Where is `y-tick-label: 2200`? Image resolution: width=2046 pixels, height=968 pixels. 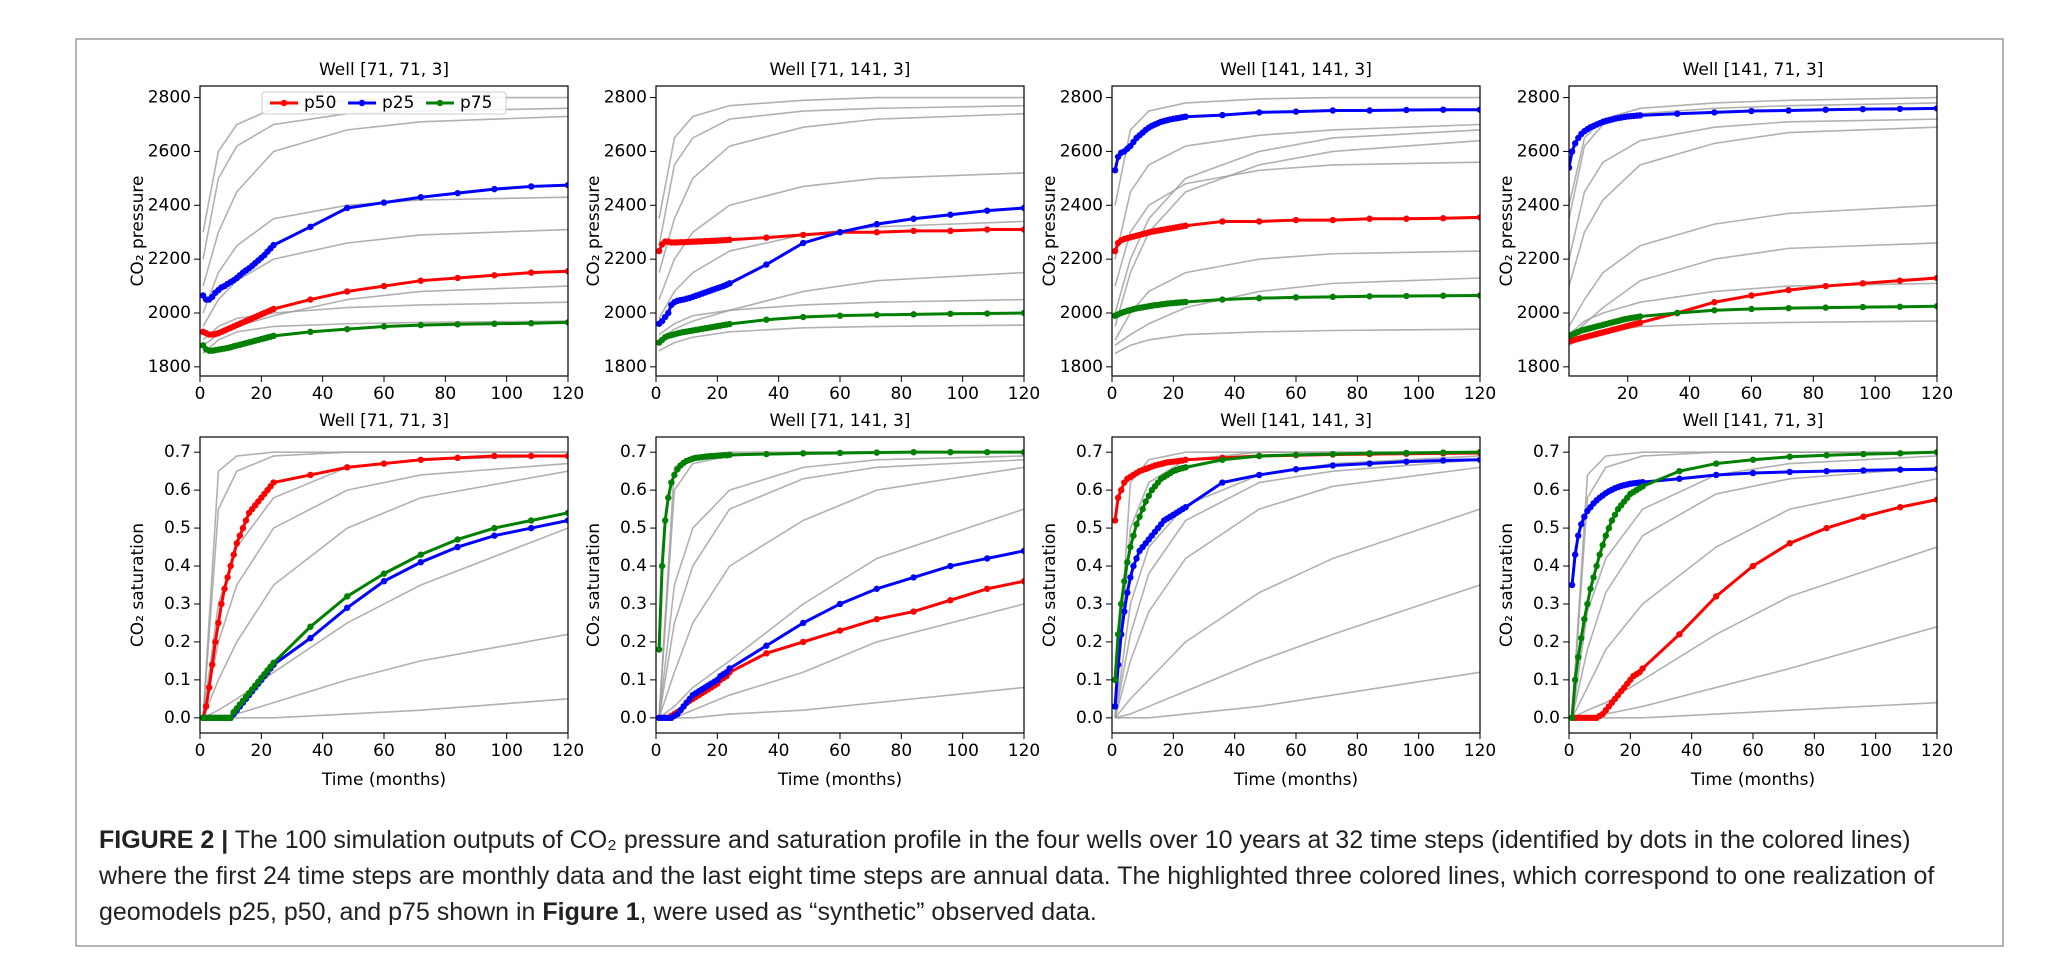
y-tick-label: 2200 is located at coordinates (169, 259).